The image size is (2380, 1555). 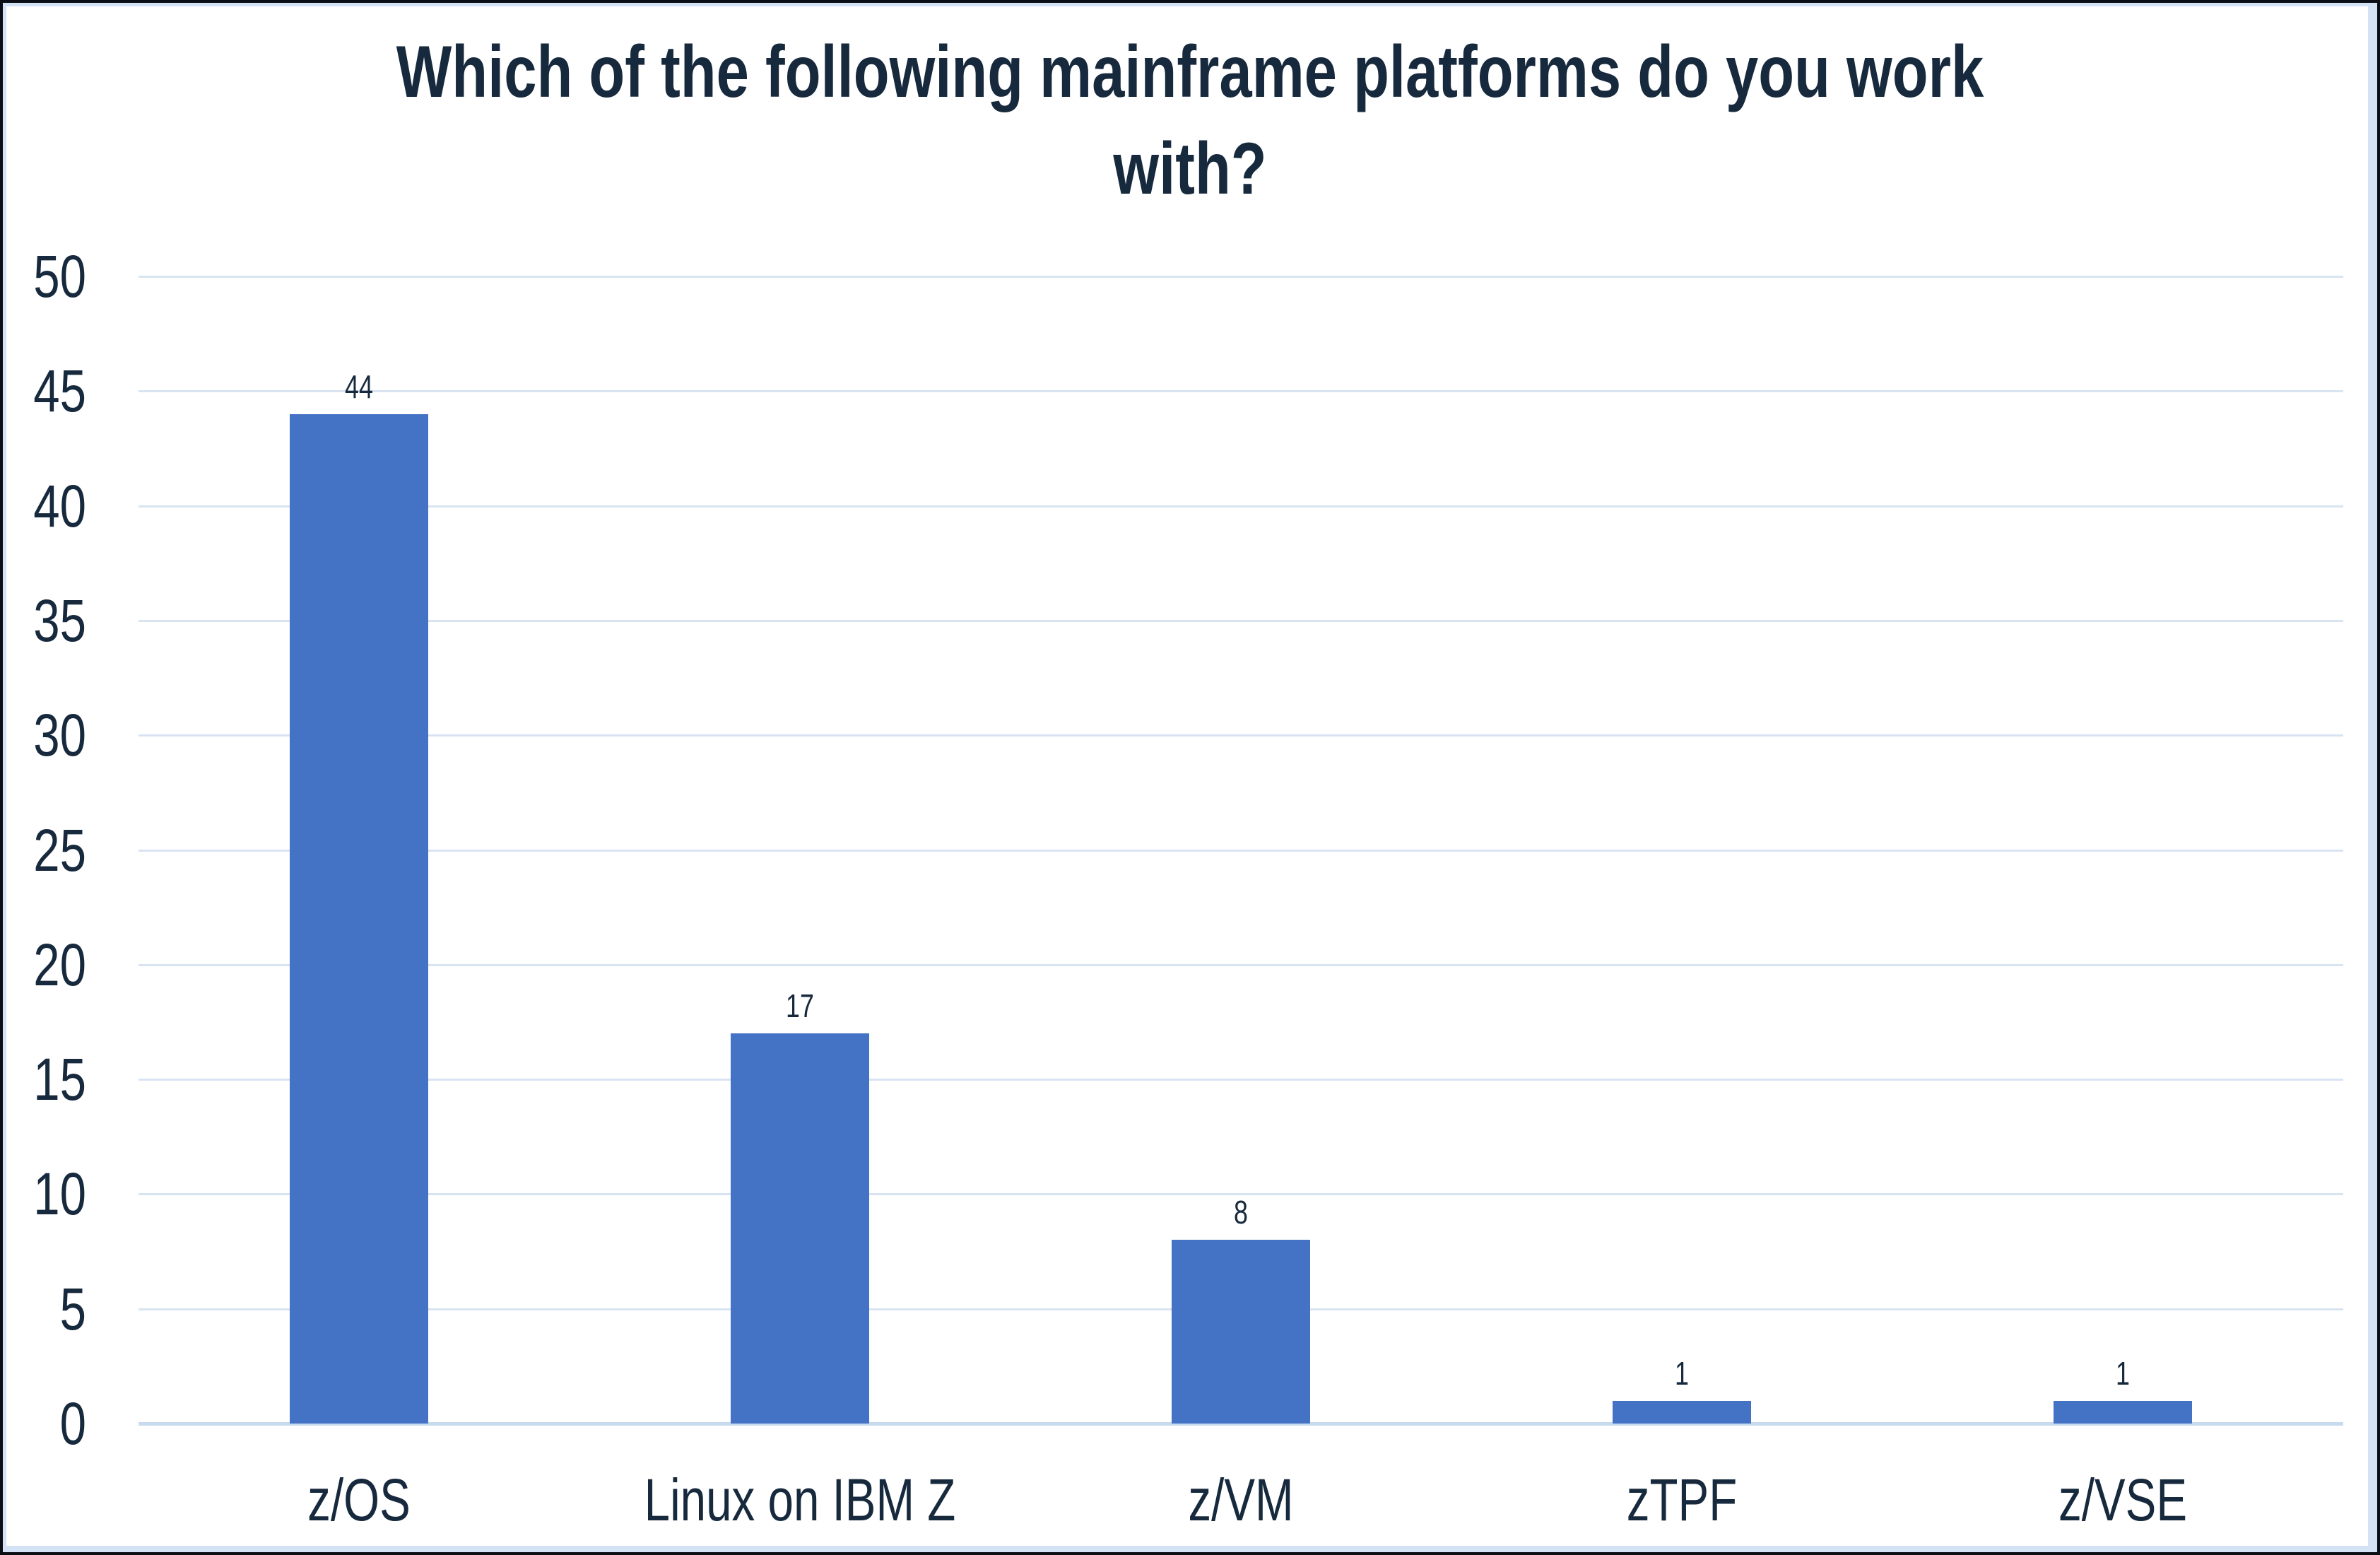 What do you see at coordinates (1682, 1500) in the screenshot?
I see `x-tick-label-zTPF: zTPF` at bounding box center [1682, 1500].